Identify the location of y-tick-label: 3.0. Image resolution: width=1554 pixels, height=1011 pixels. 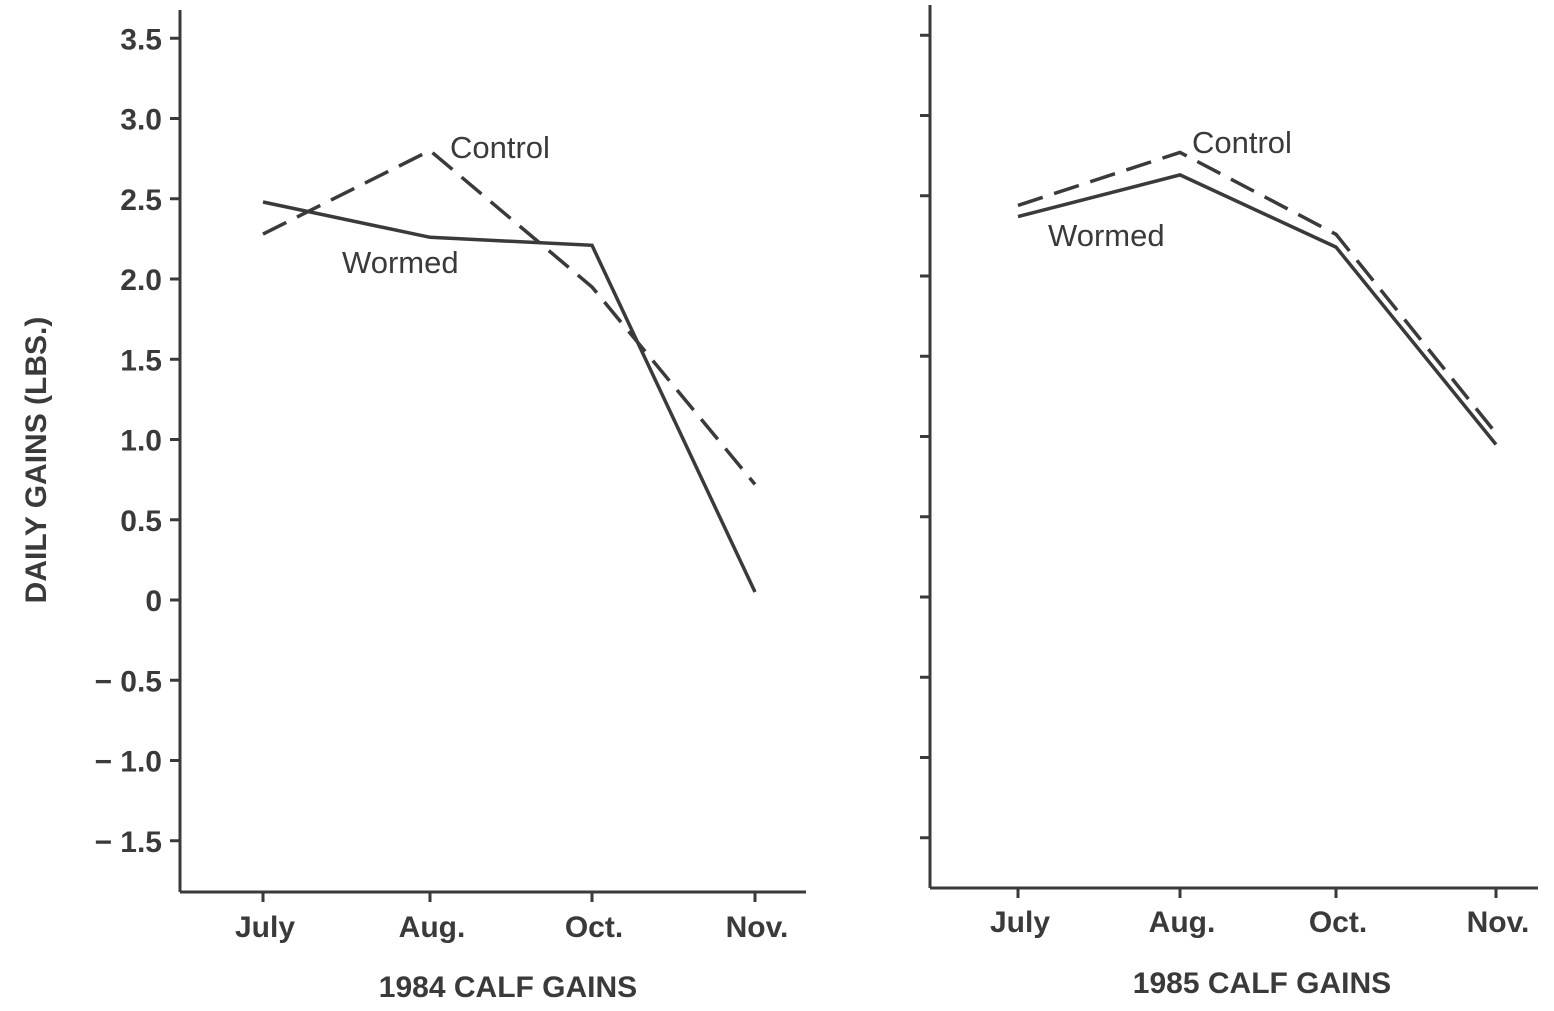
(141, 120).